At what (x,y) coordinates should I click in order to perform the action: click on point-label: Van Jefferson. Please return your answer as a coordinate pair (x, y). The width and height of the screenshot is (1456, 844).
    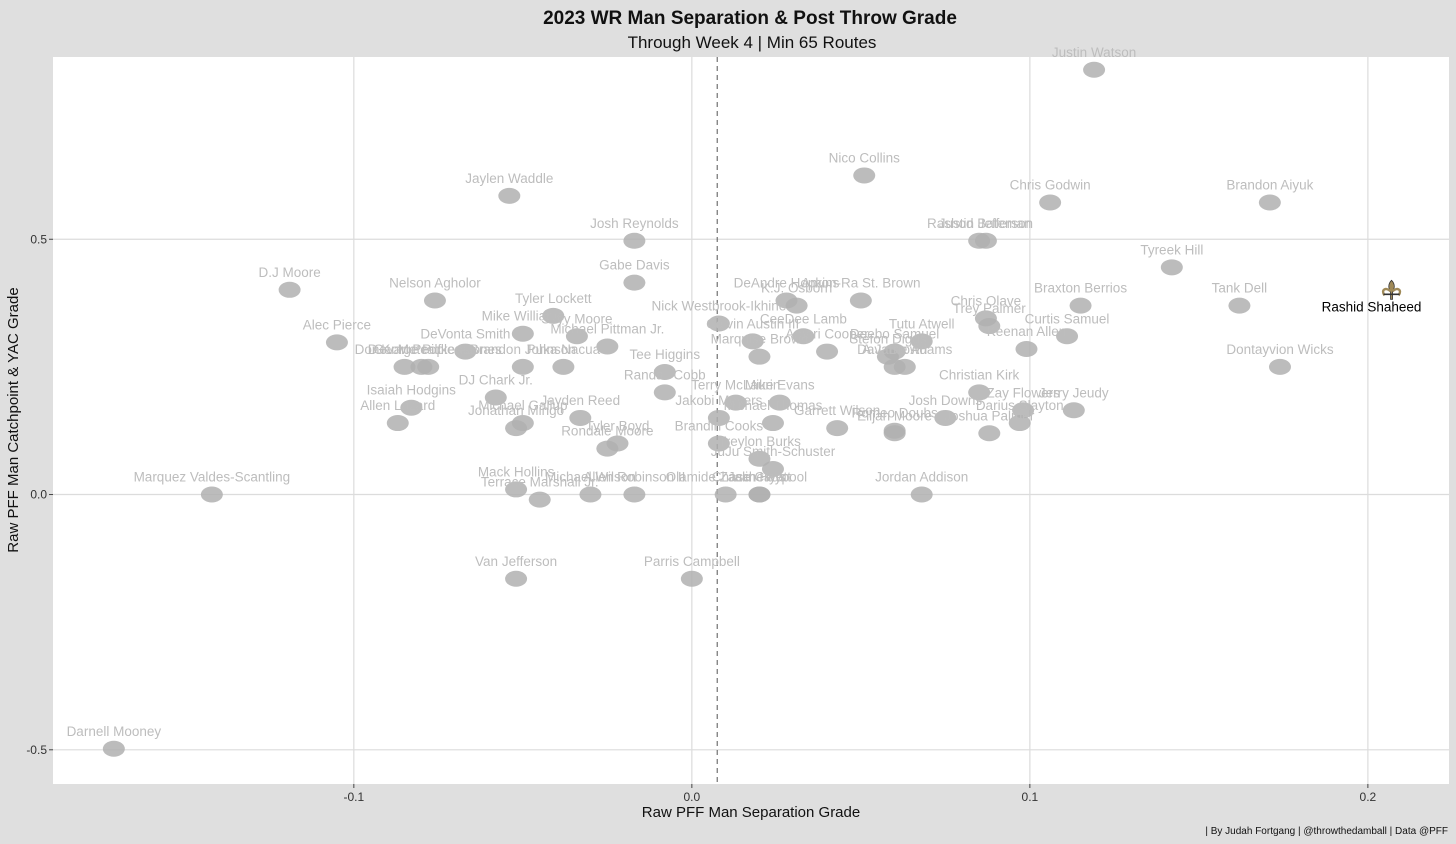
    Looking at the image, I should click on (516, 561).